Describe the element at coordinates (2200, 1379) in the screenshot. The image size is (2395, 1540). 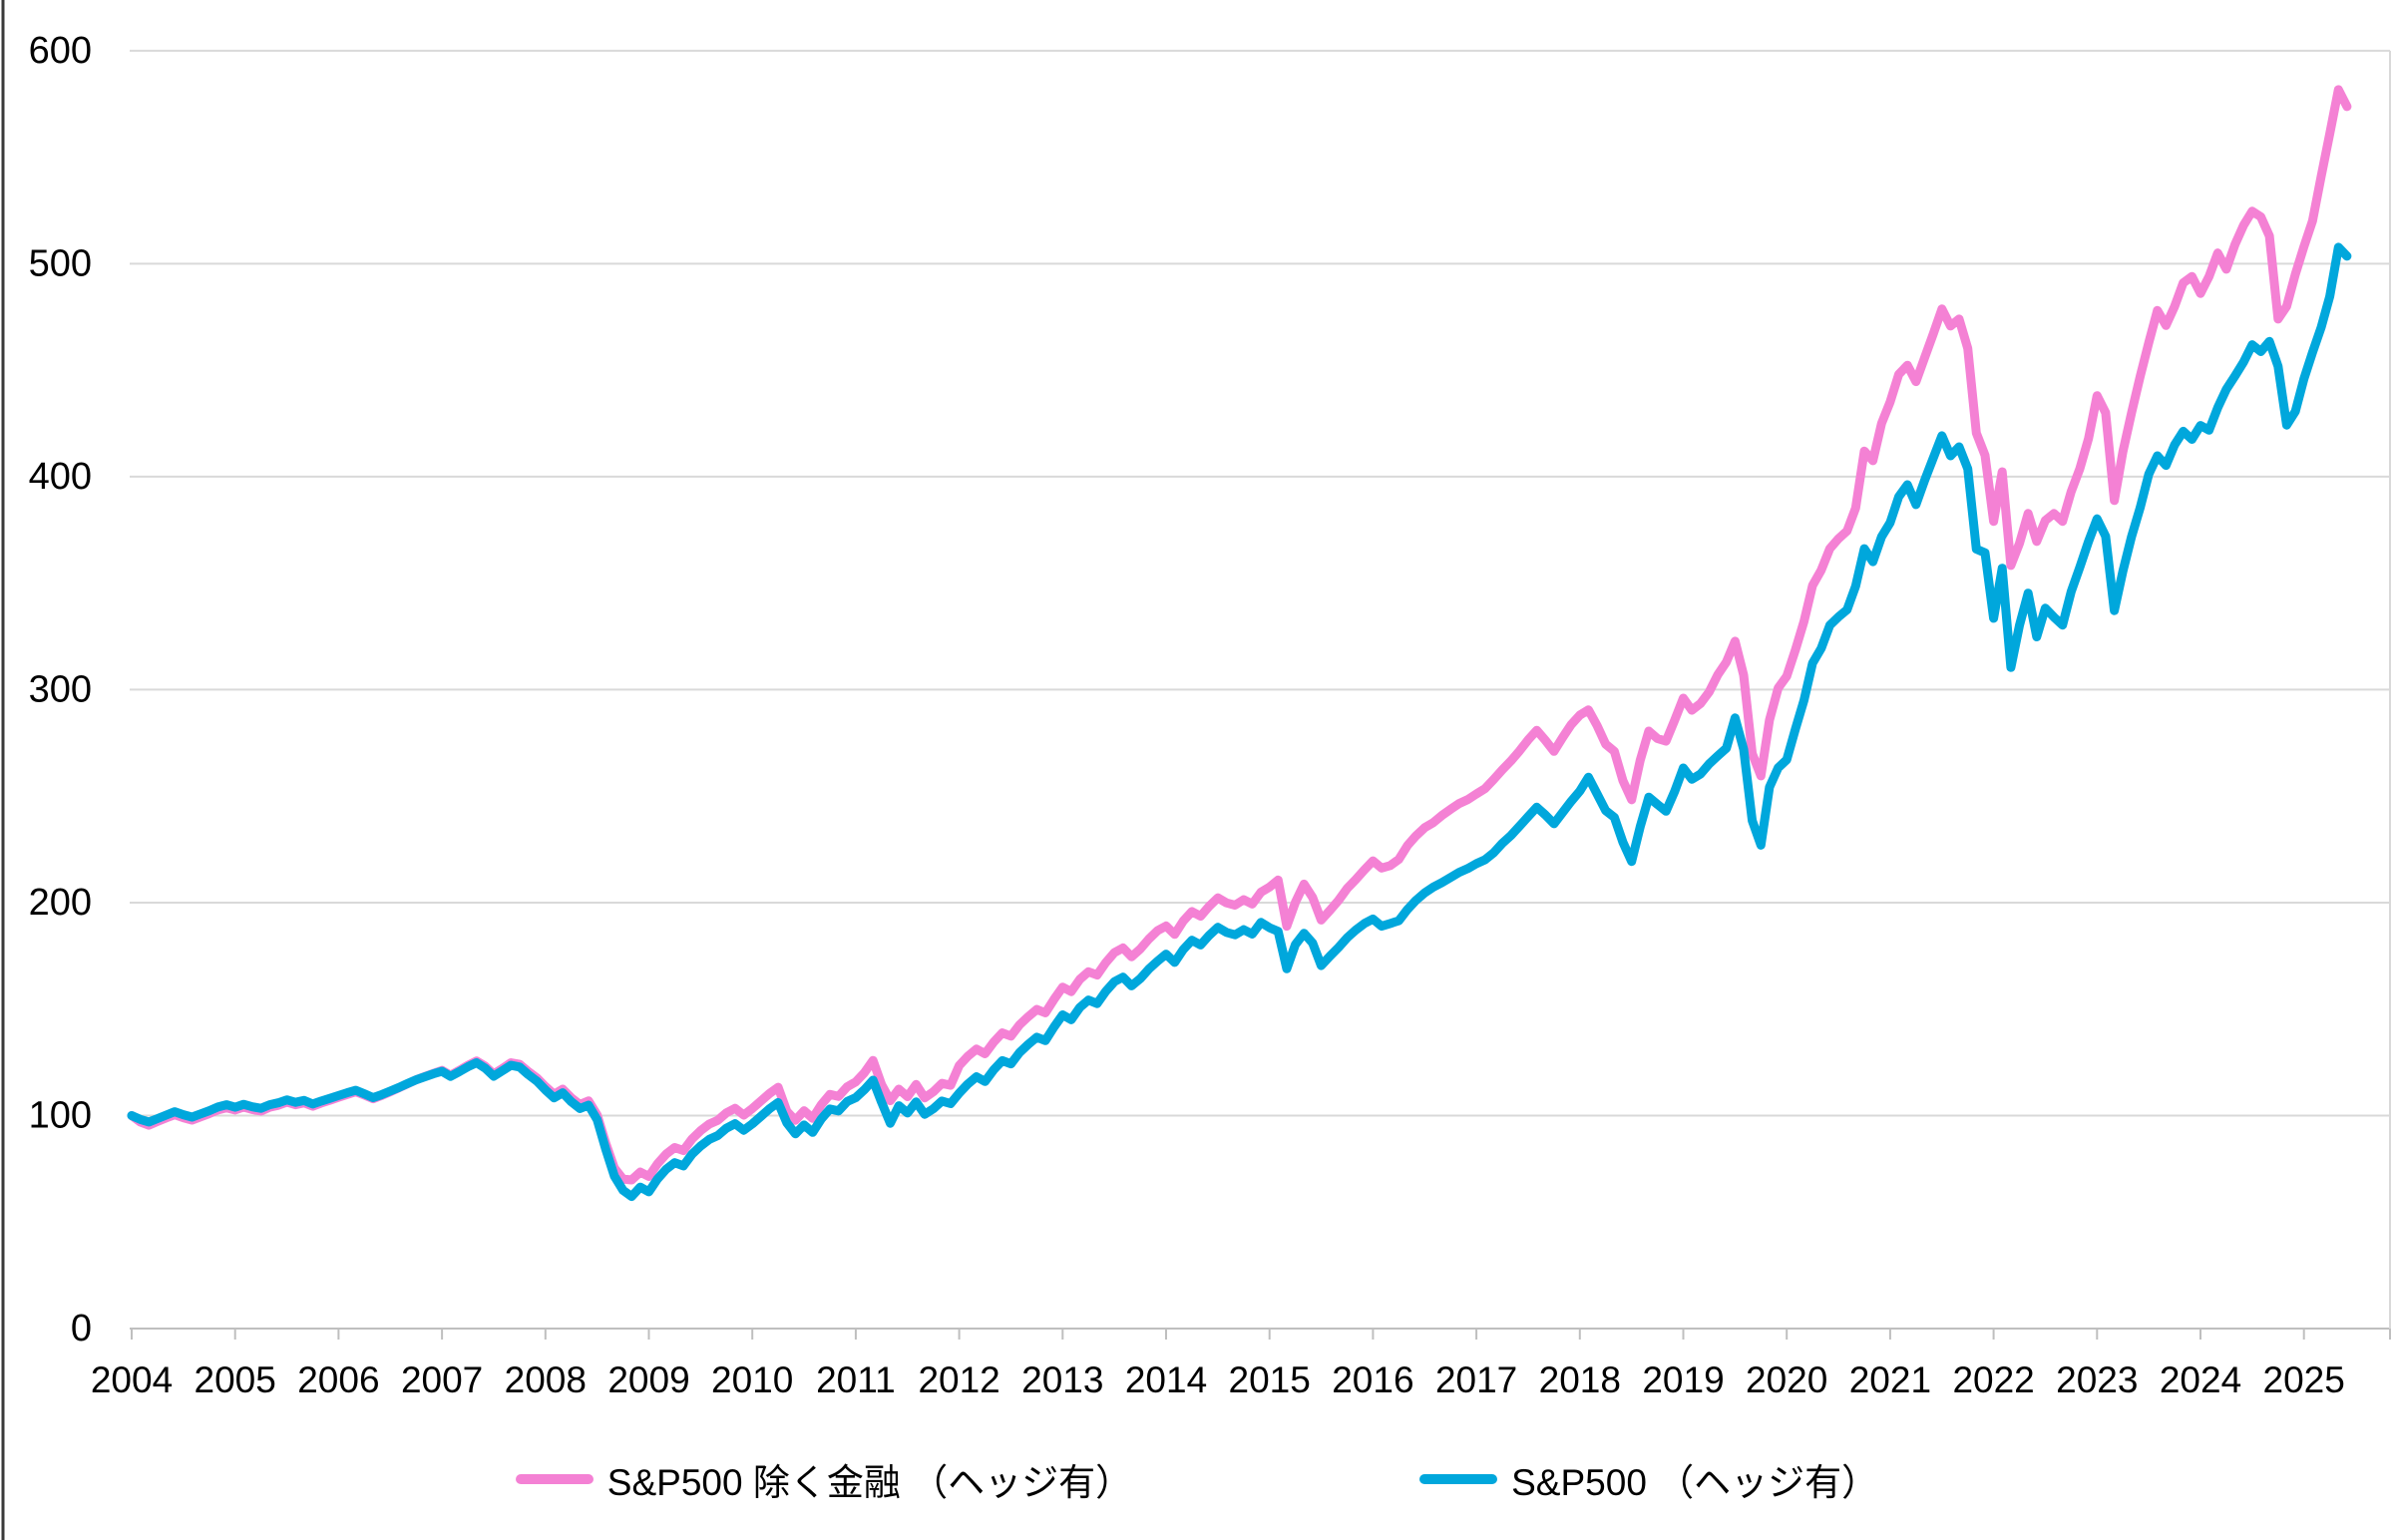
I see `x-tick-label: 2024` at that location.